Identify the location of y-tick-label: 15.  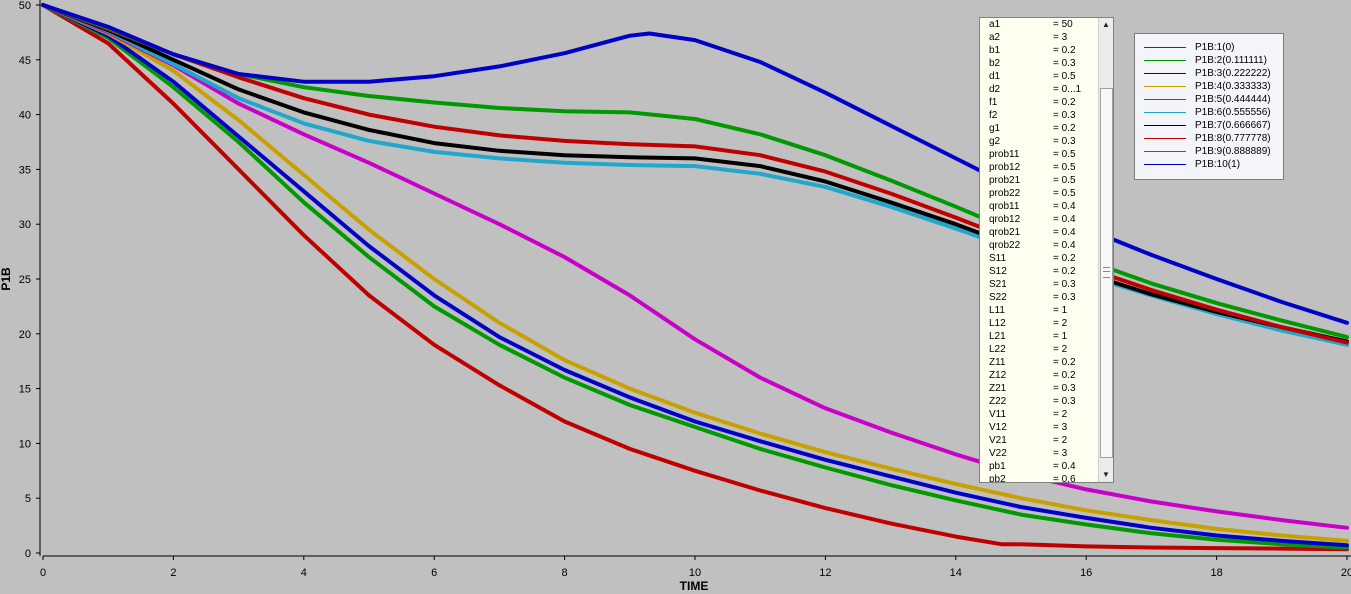
(25, 390).